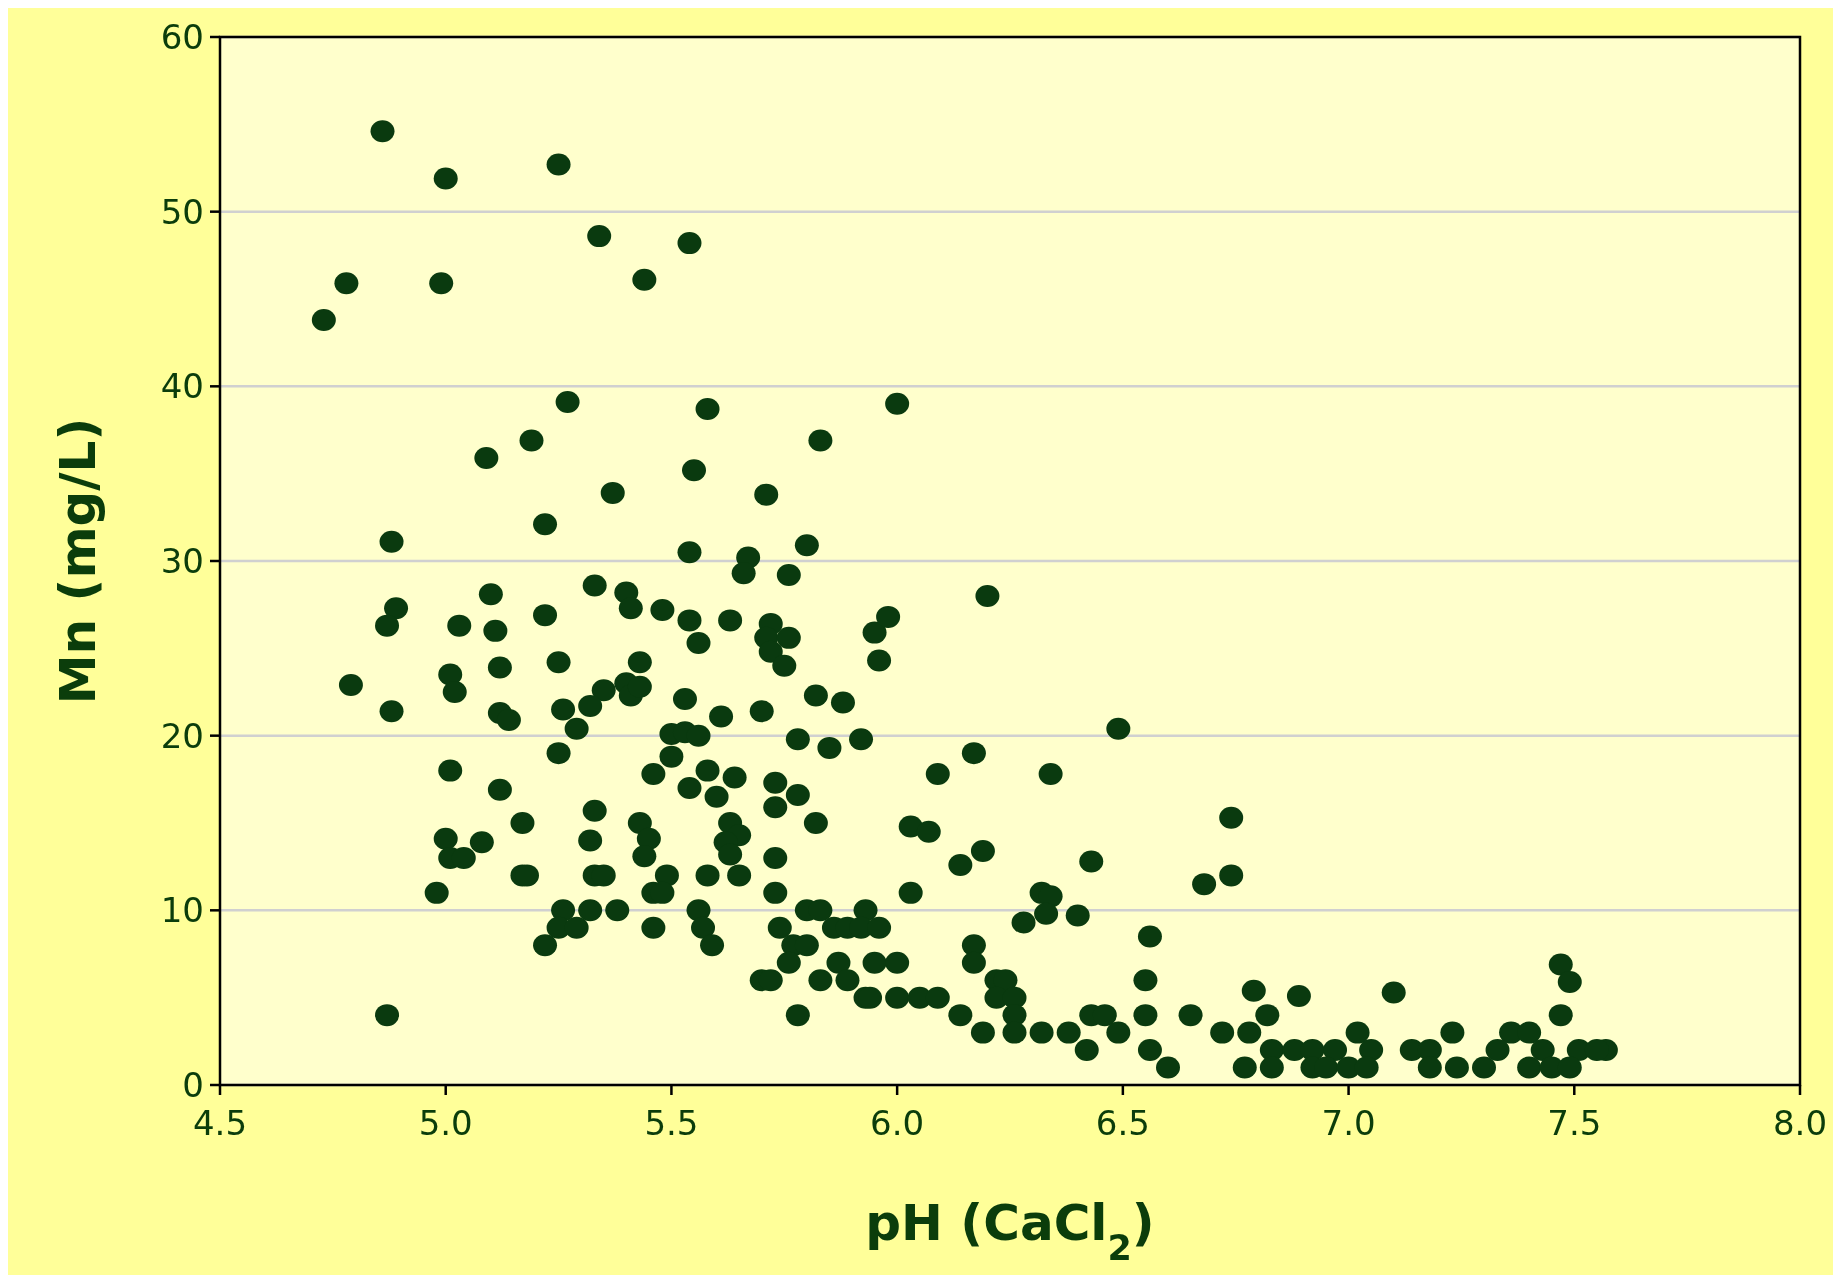  I want to click on y-tick-label: 0, so click(193, 1084).